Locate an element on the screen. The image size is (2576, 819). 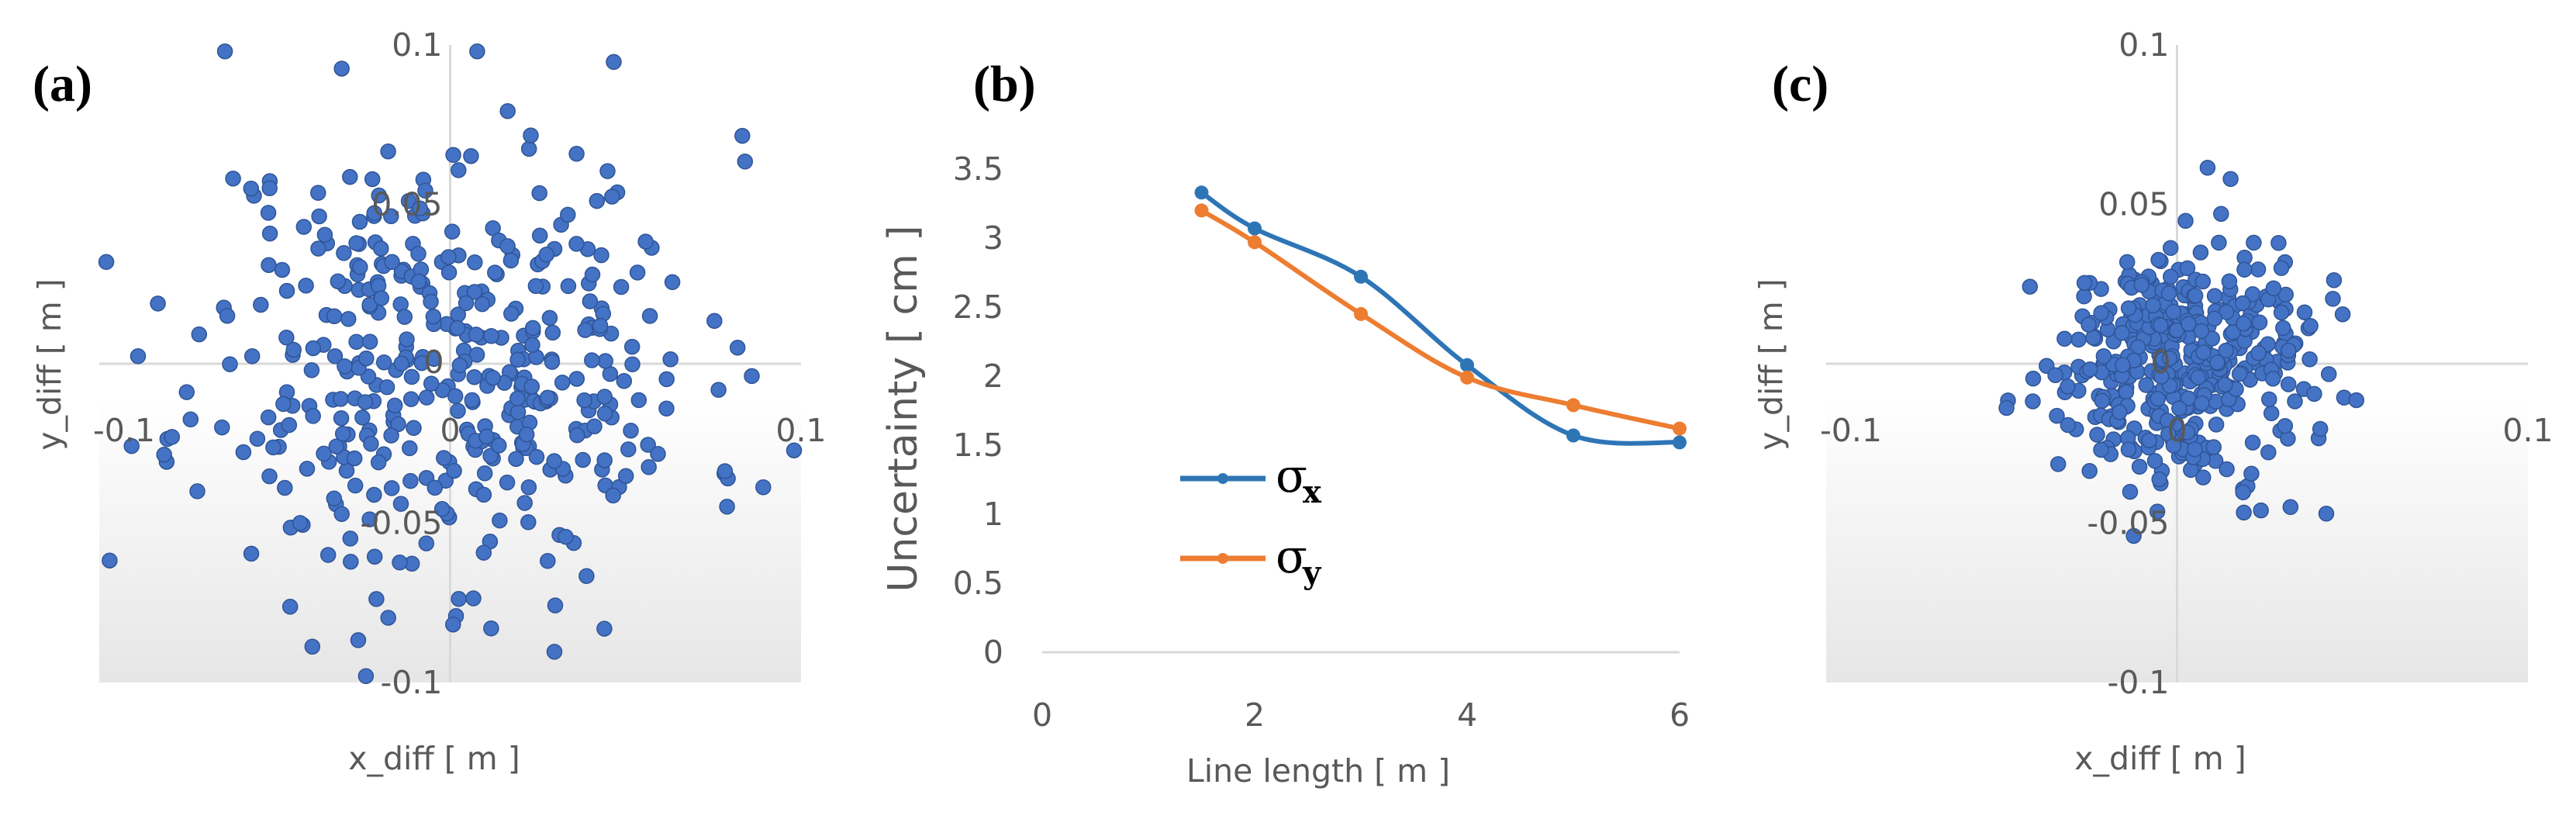
panel-a-x-tick-label: 0 is located at coordinates (450, 430).